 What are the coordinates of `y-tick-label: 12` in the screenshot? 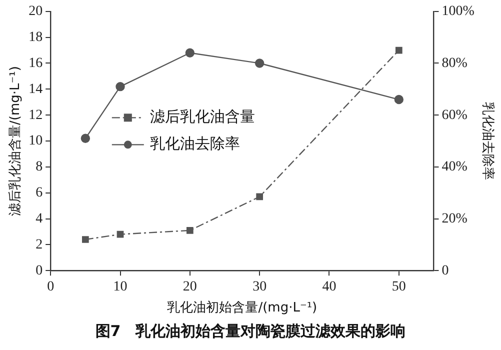 It's located at (35, 115).